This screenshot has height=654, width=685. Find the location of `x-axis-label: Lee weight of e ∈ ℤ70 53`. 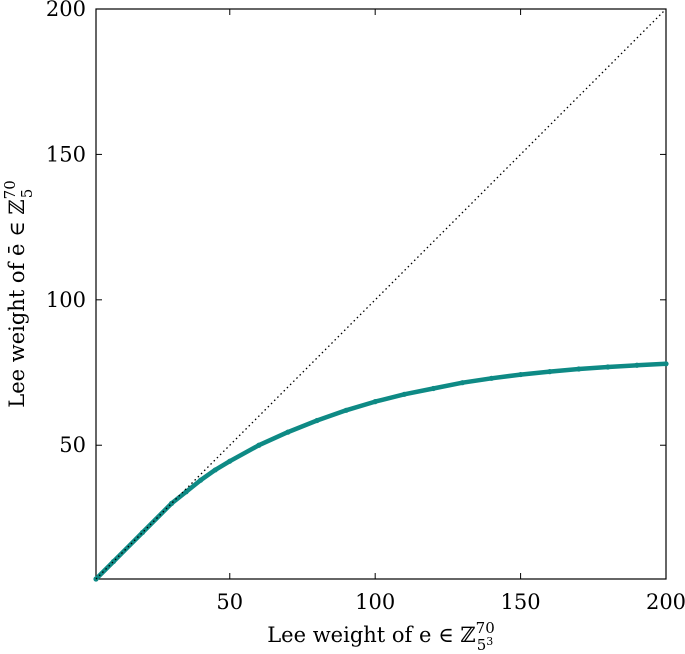

x-axis-label: Lee weight of e ∈ ℤ70 53 is located at coordinates (381, 636).